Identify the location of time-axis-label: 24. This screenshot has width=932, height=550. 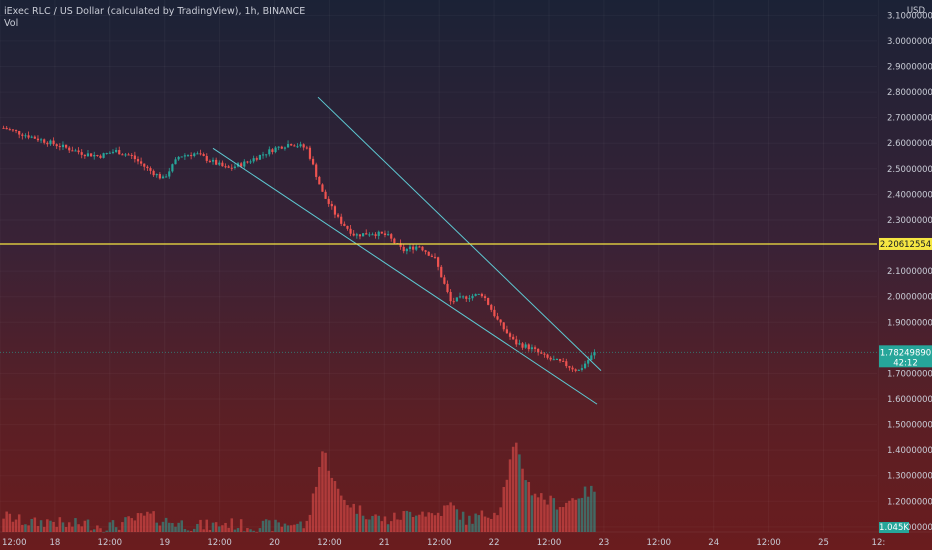
(713, 543).